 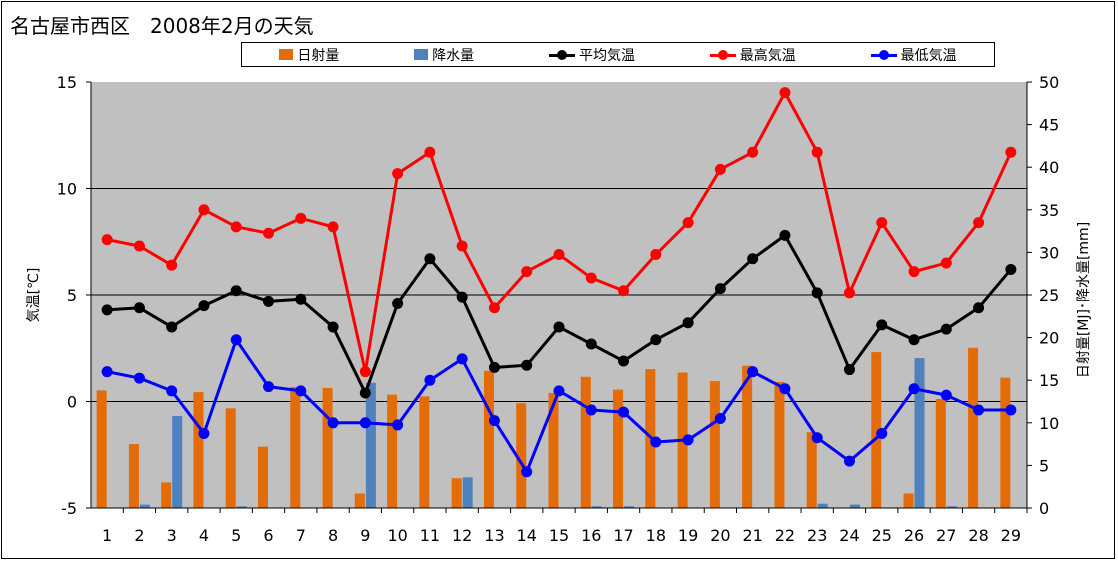 What do you see at coordinates (421, 54) in the screenshot?
I see `legend-swatch-precip` at bounding box center [421, 54].